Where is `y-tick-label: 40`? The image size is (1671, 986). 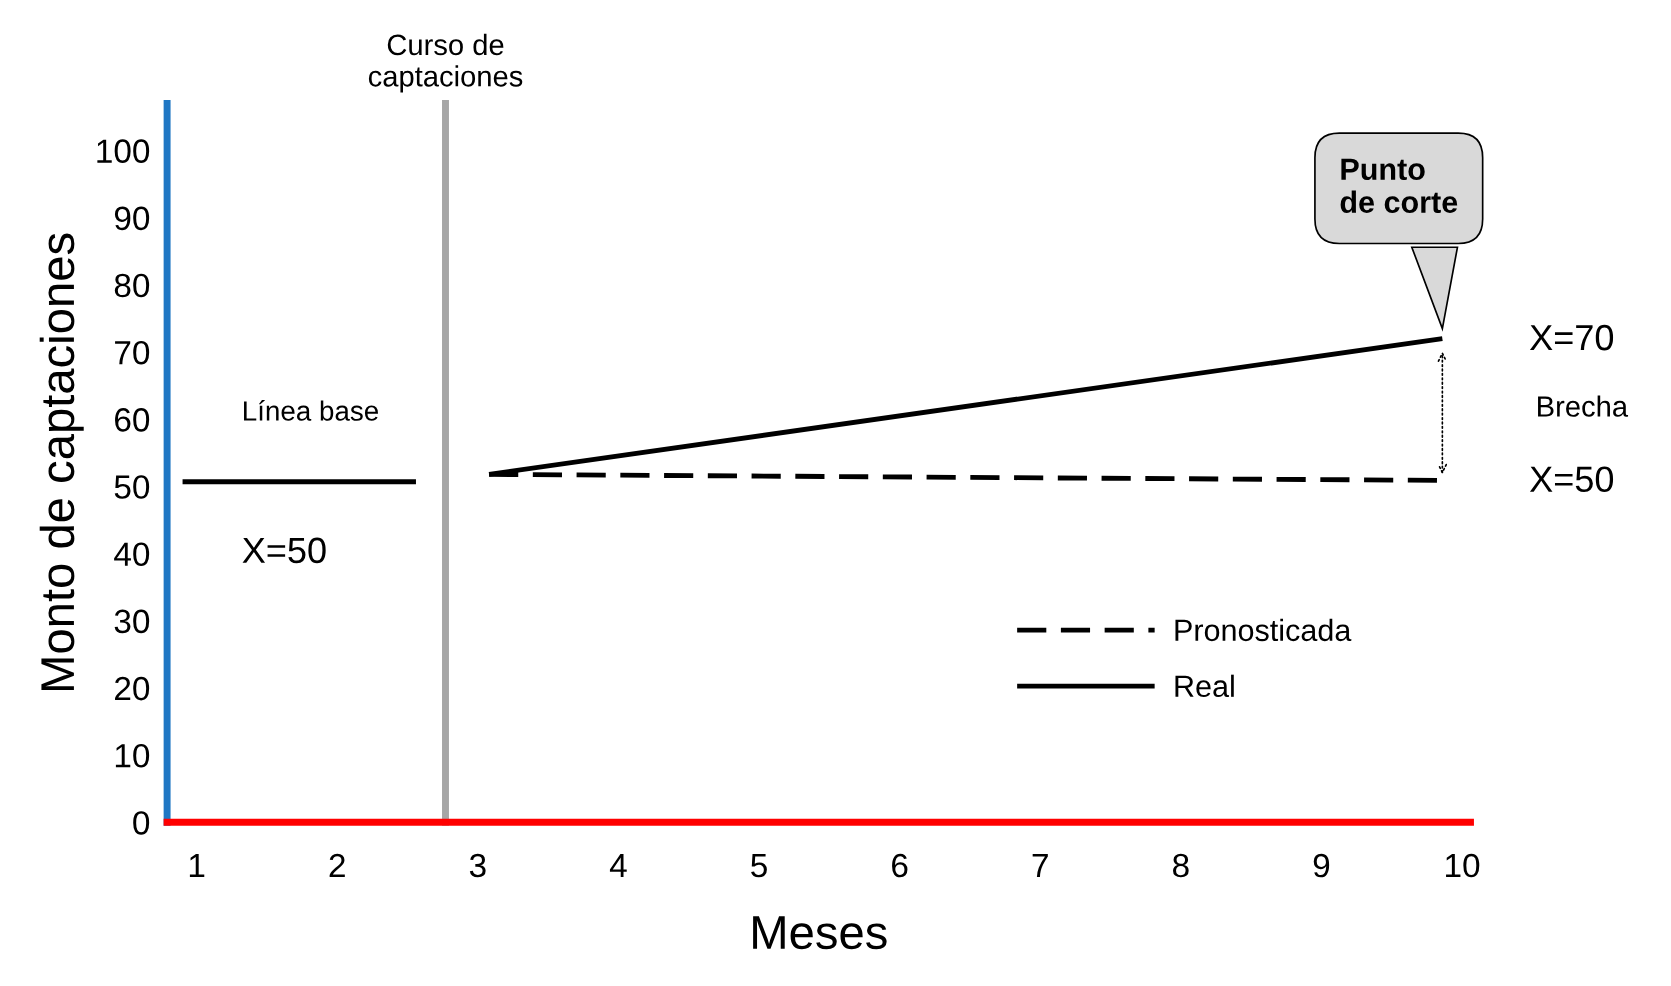
y-tick-label: 40 is located at coordinates (132, 554).